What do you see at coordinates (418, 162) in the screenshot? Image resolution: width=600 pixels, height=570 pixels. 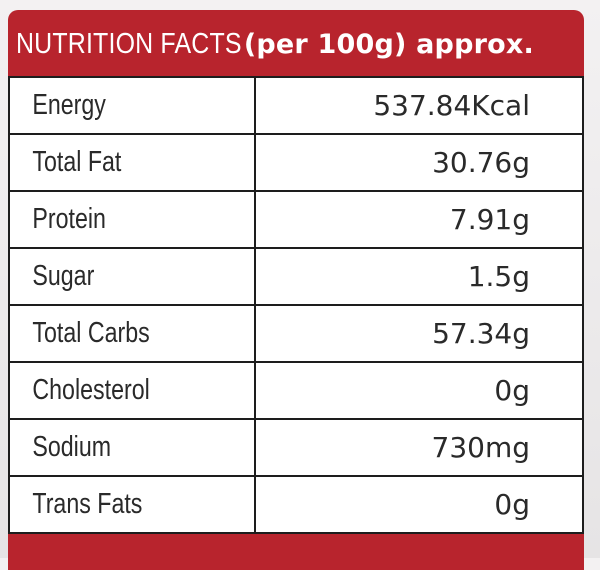 I see `nutrient-value-cell: 30.76g` at bounding box center [418, 162].